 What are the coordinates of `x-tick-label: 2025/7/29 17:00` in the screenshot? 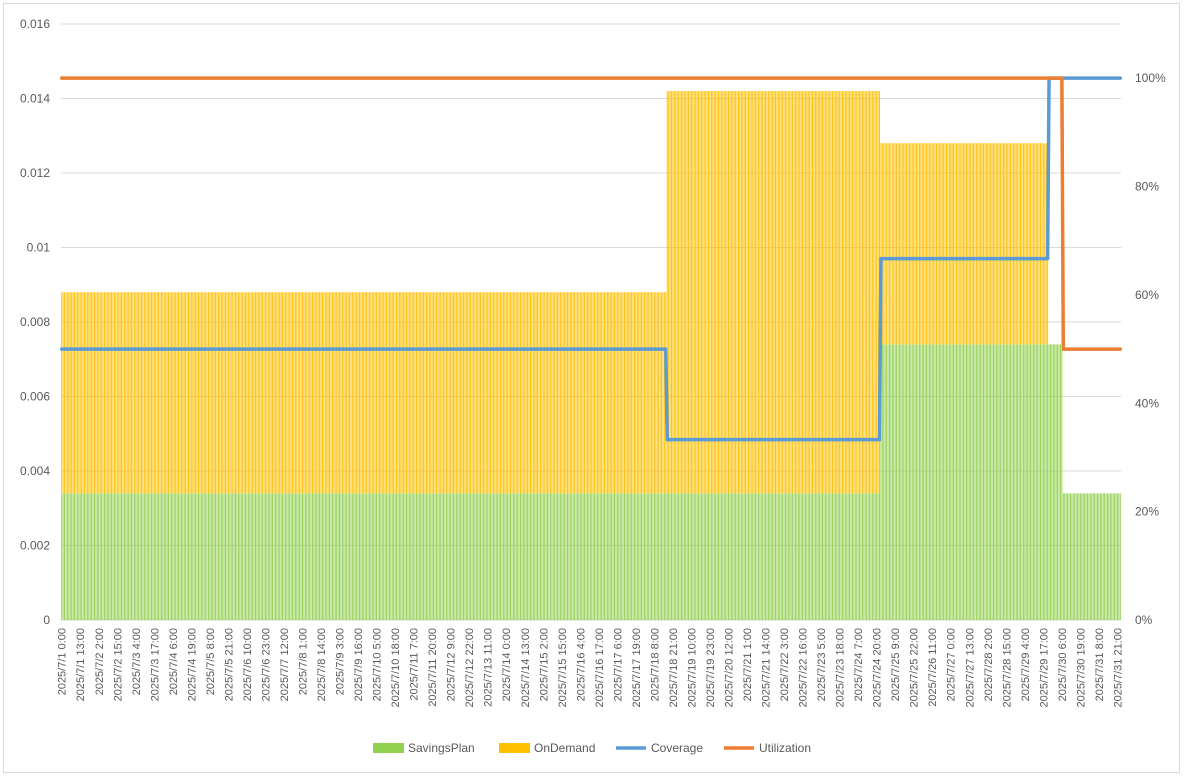 It's located at (1044, 668).